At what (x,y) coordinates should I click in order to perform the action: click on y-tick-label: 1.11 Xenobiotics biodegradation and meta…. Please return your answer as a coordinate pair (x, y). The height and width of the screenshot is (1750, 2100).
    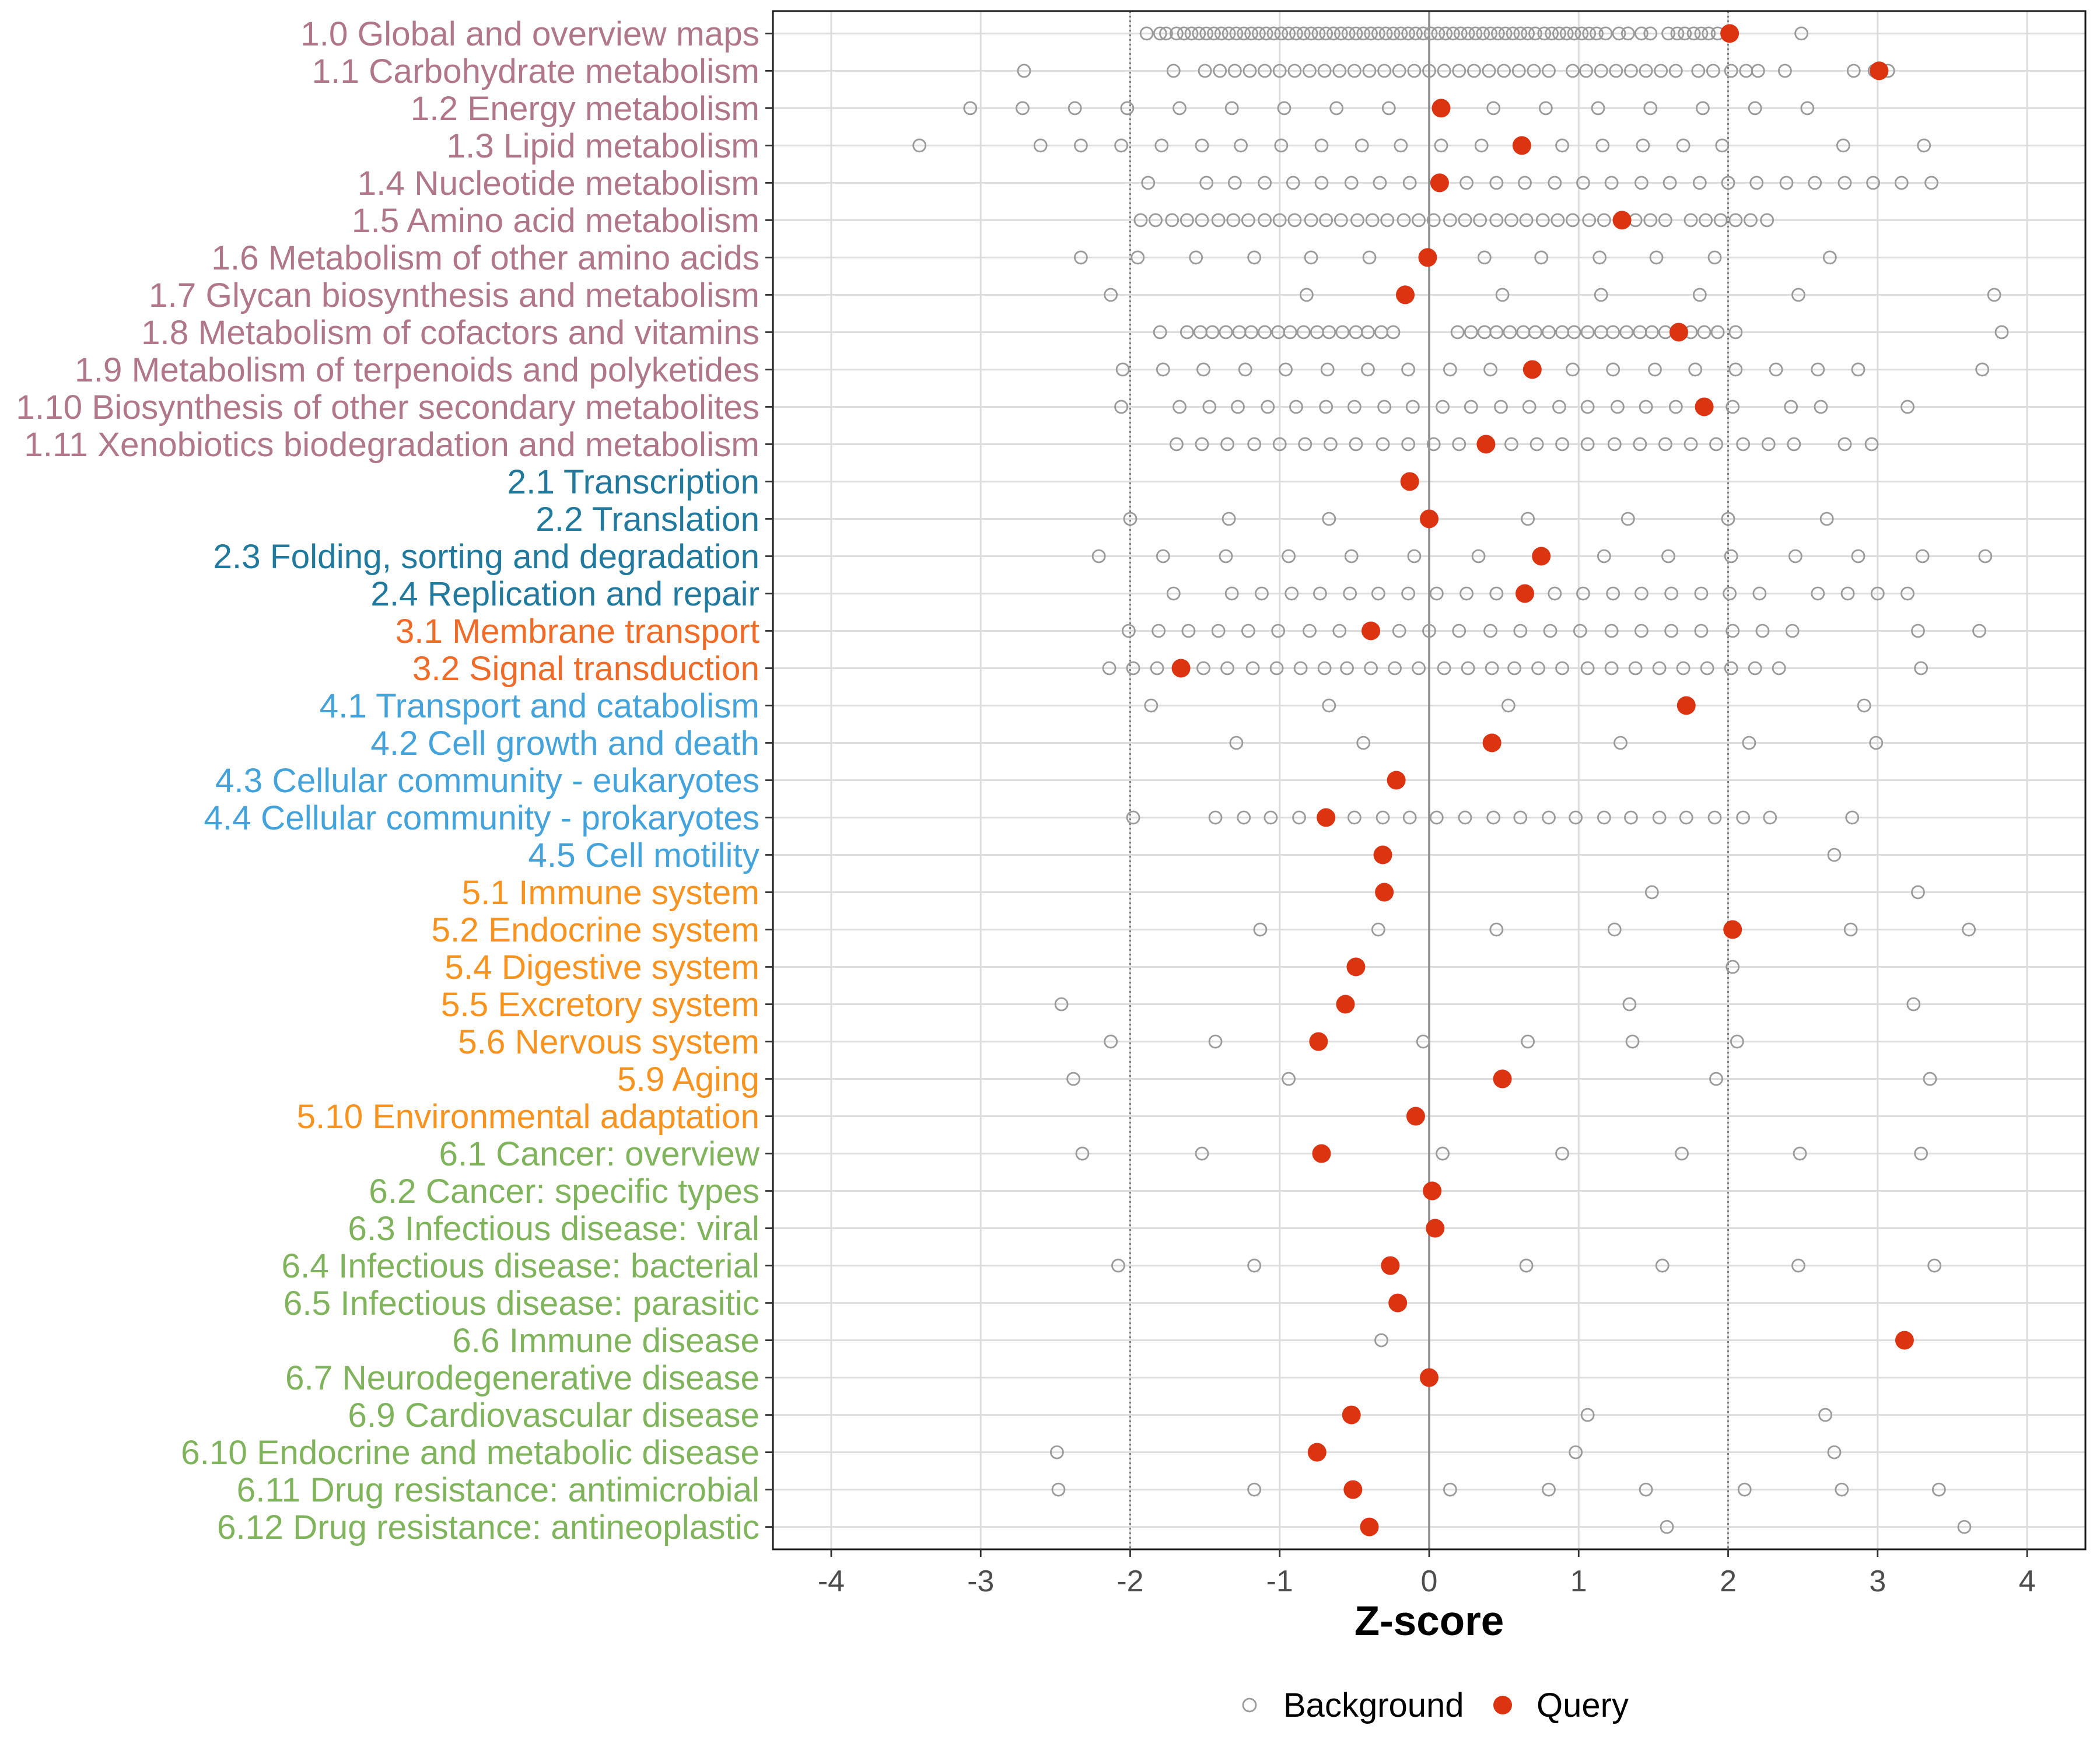
    Looking at the image, I should click on (392, 445).